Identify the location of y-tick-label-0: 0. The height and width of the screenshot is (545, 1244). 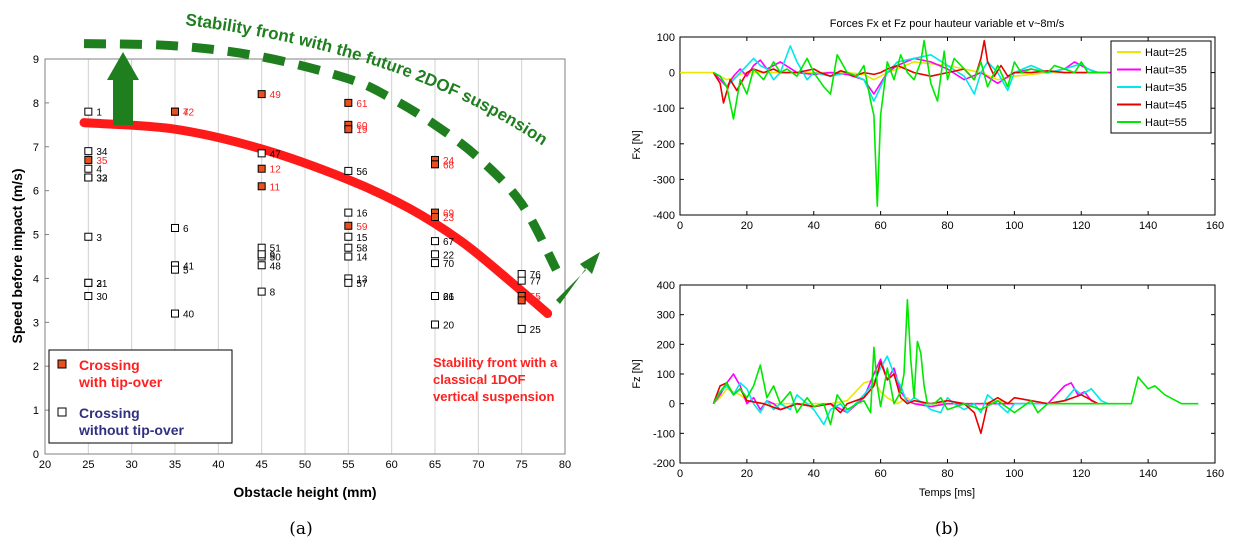
(36, 455).